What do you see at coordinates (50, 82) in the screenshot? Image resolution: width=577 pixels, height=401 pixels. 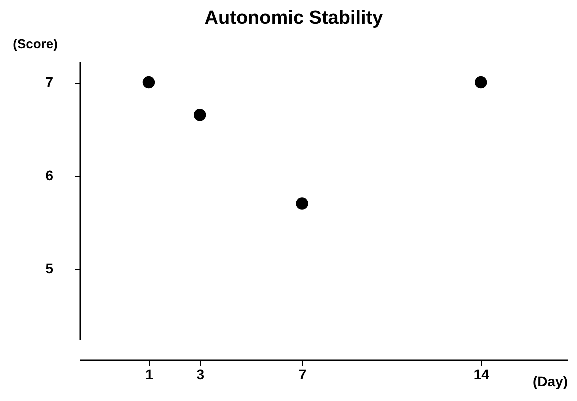 I see `y-tick-label: 7` at bounding box center [50, 82].